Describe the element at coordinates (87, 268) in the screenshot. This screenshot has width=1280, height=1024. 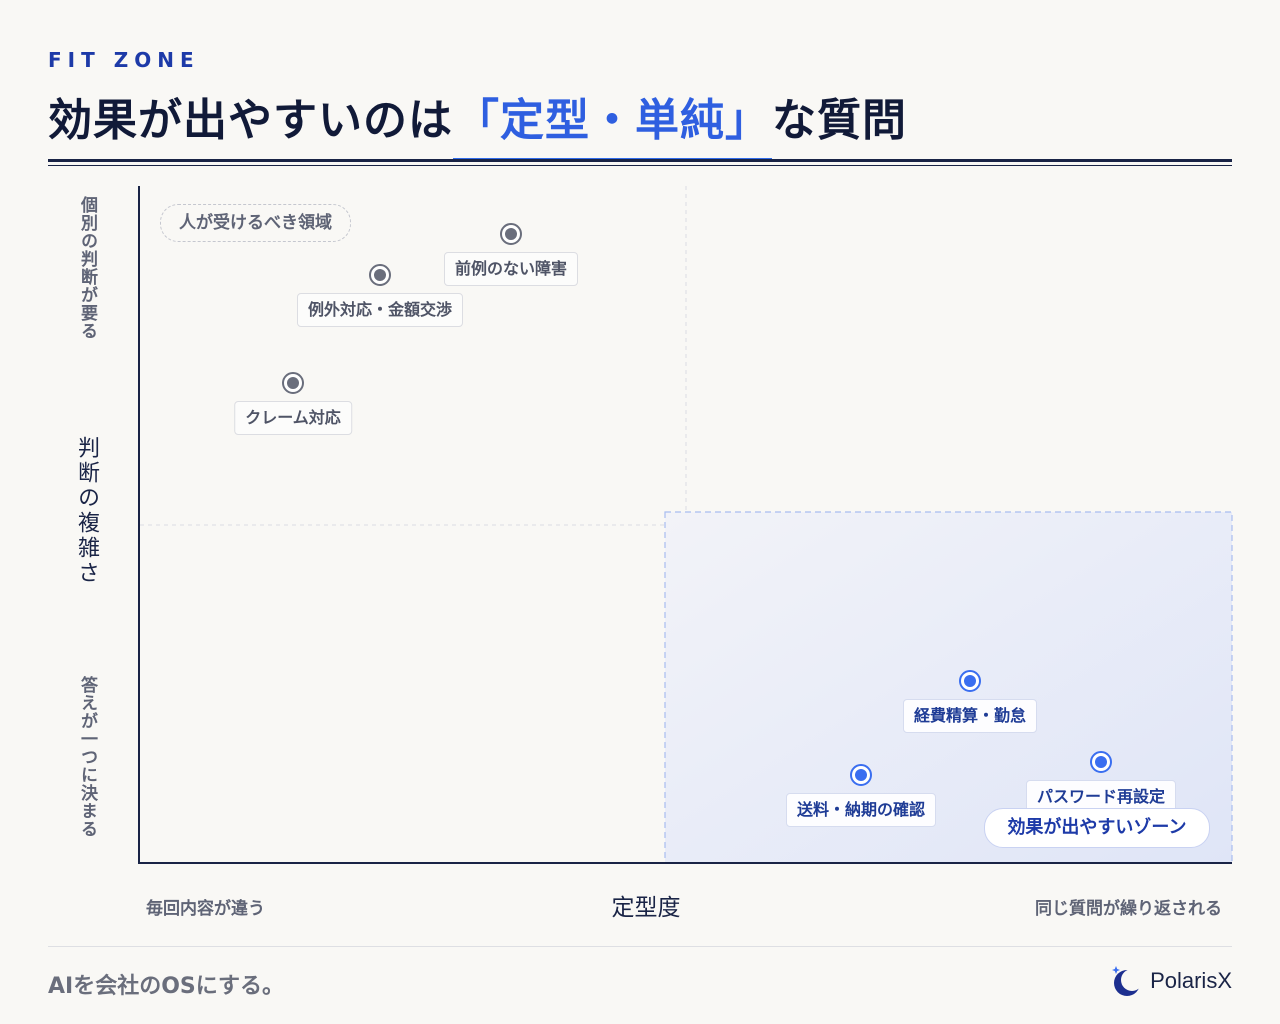
I see `y-axis-top-label: 個別の判断が要る` at that location.